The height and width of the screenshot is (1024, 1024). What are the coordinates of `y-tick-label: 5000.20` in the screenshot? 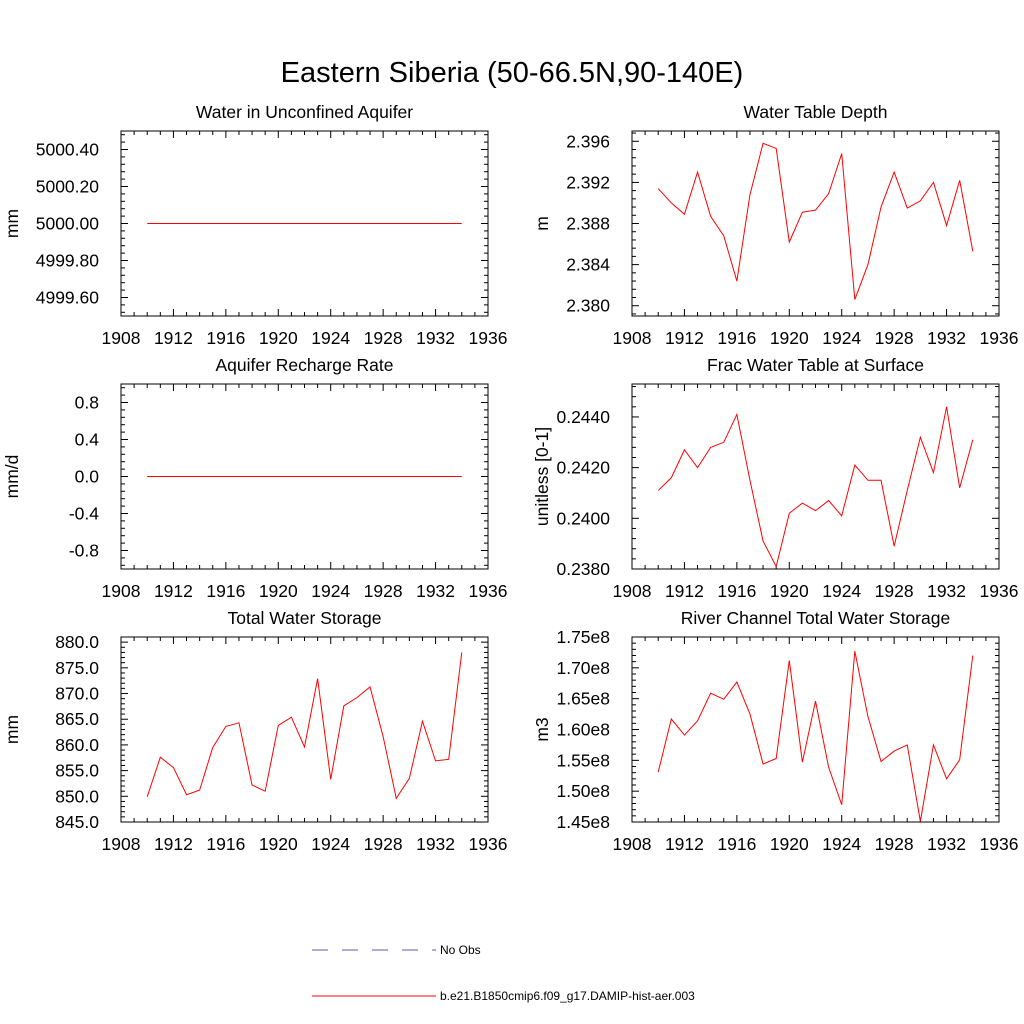 It's located at (68, 187).